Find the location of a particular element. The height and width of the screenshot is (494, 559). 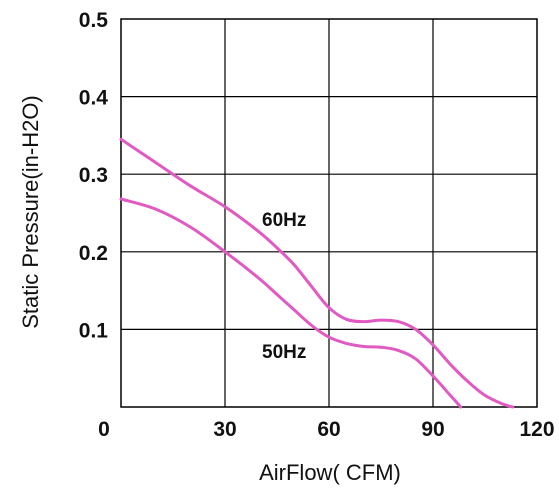

y-tick-label: 0.5 is located at coordinates (94, 20).